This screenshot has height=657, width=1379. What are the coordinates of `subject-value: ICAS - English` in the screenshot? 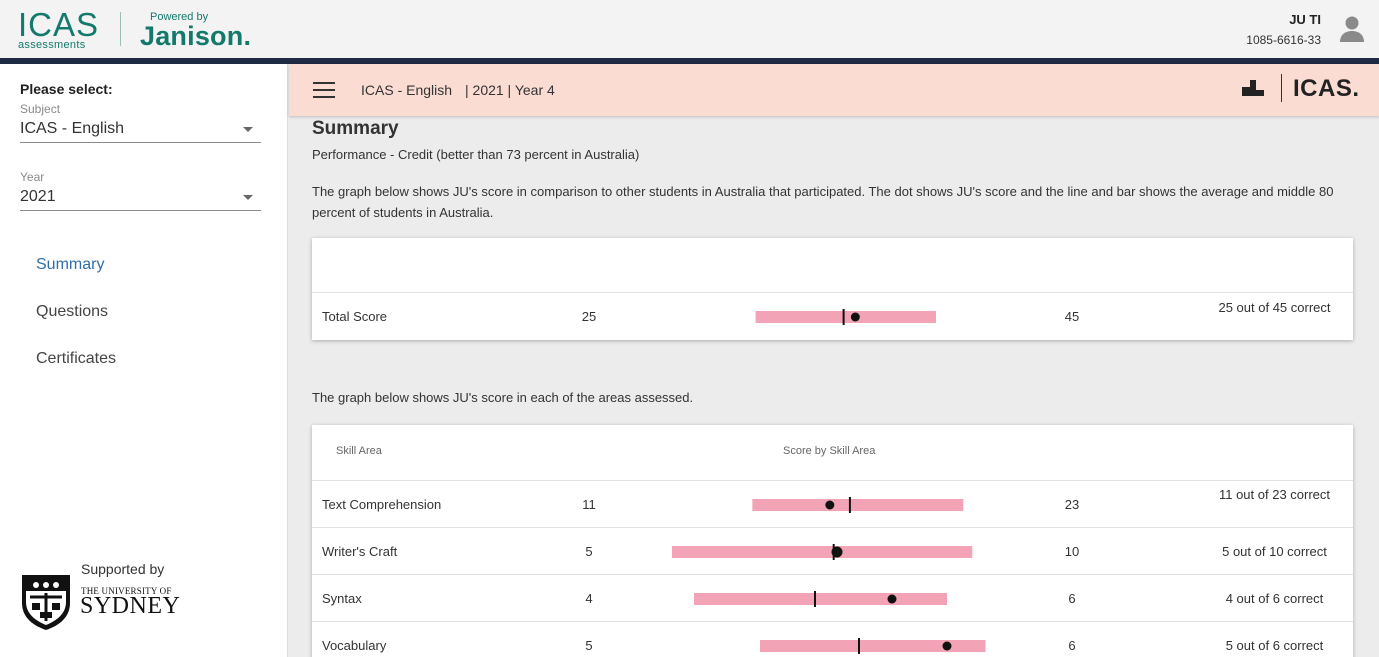 It's located at (72, 128).